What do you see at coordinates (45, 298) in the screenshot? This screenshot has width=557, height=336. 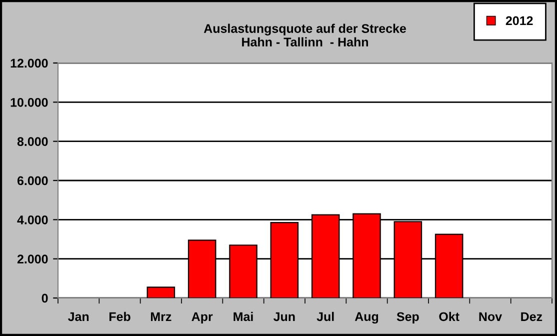 I see `y-tick-label: 0` at bounding box center [45, 298].